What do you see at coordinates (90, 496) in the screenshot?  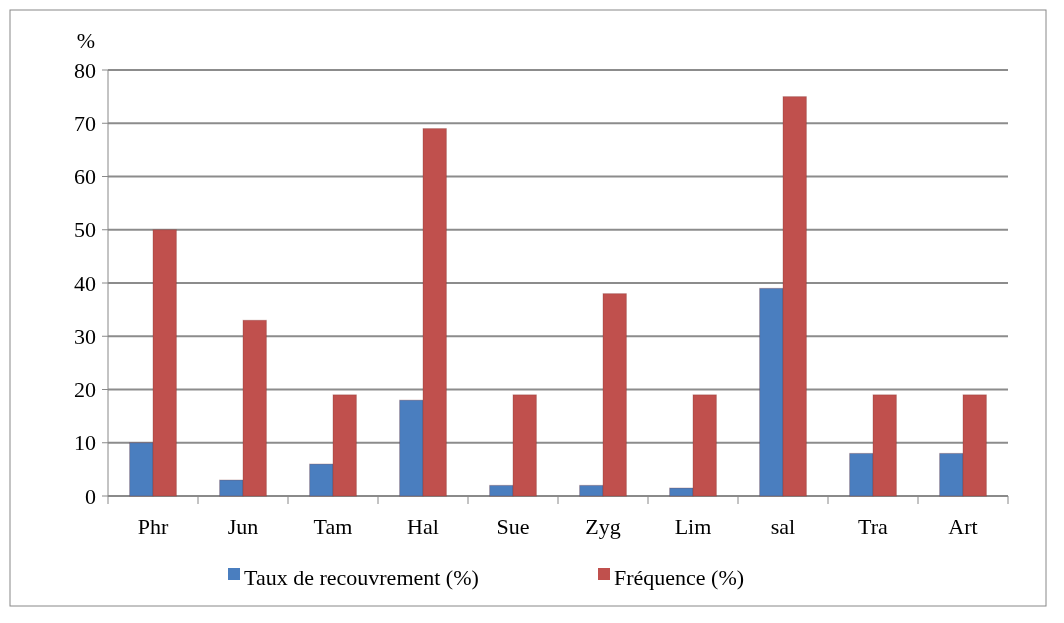 I see `y-tick-label: 0` at bounding box center [90, 496].